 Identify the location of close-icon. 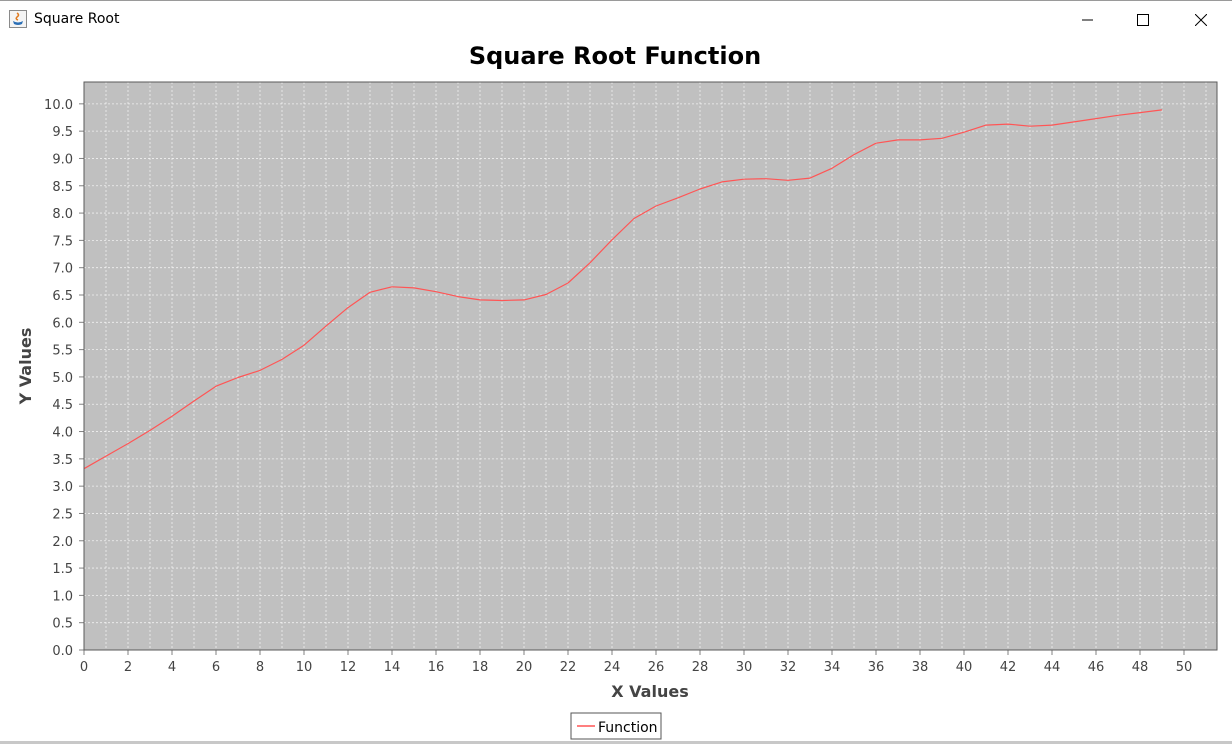
(1201, 20).